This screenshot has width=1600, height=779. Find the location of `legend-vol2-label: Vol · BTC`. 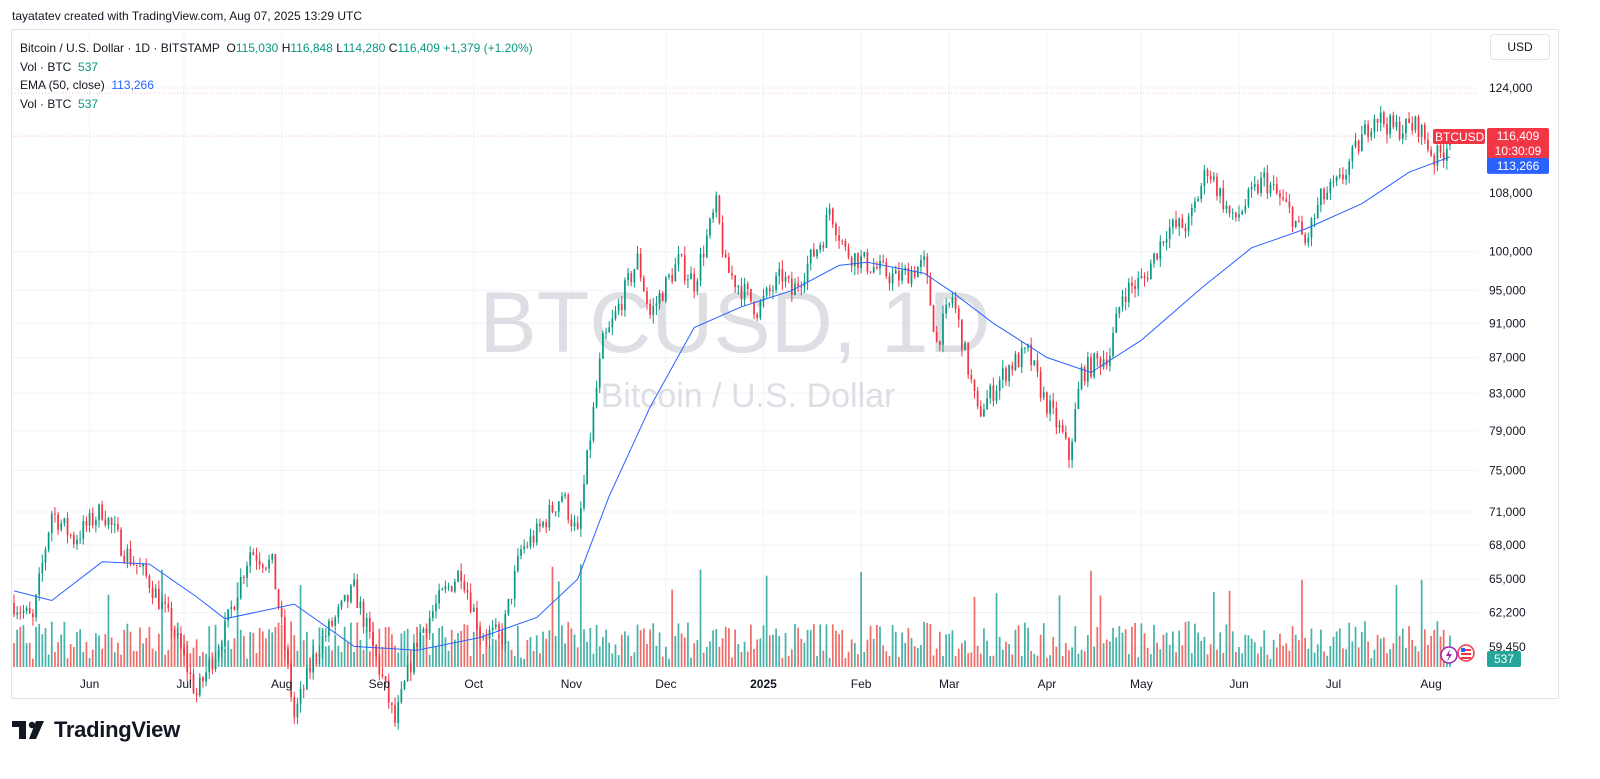

legend-vol2-label: Vol · BTC is located at coordinates (46, 103).